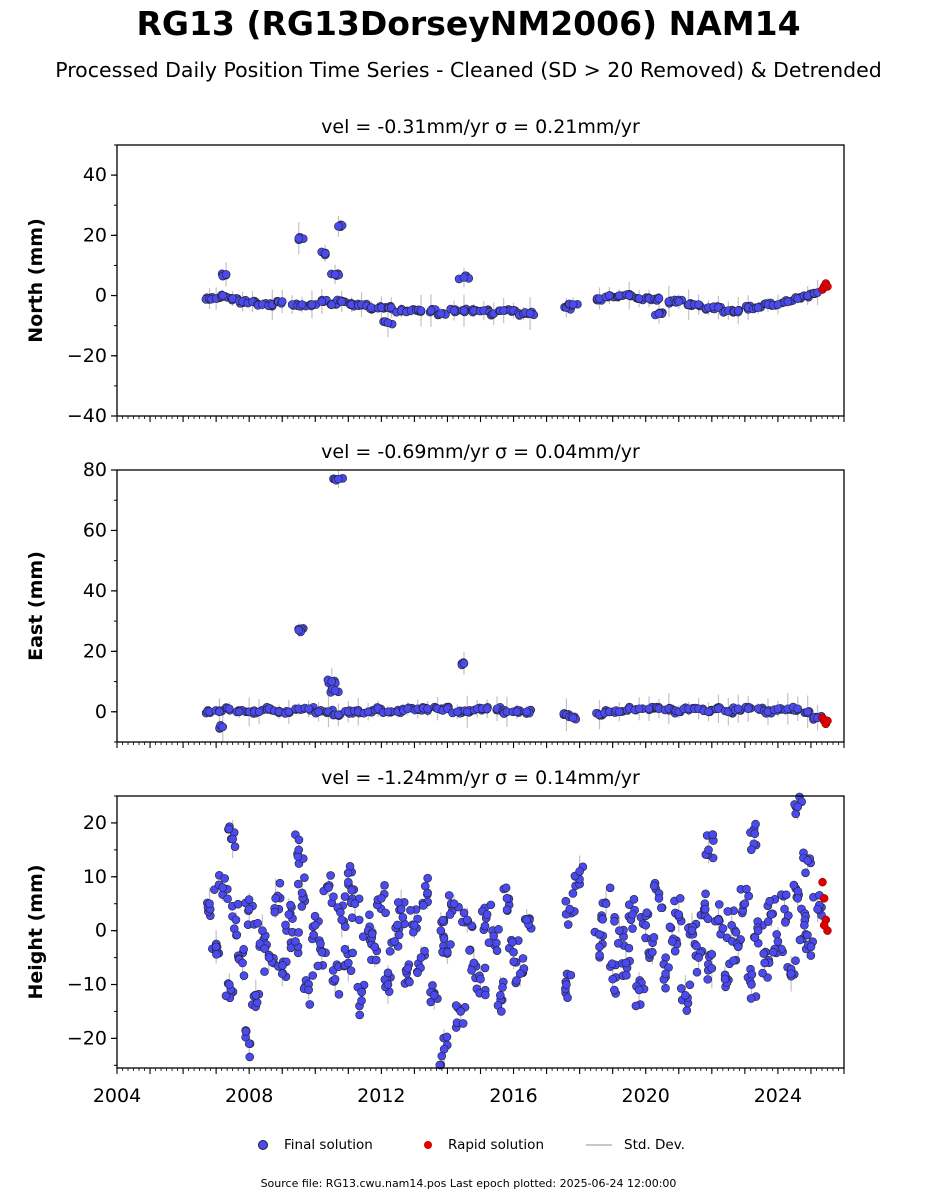 The image size is (937, 1200). Describe the element at coordinates (778, 1096) in the screenshot. I see `x-tick-label: 2024` at that location.